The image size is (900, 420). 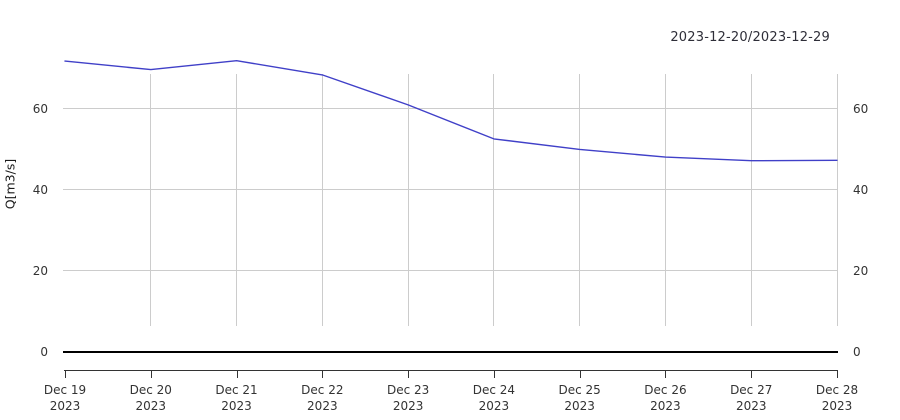 I want to click on y-tick-label-left: 40, so click(x=40, y=189).